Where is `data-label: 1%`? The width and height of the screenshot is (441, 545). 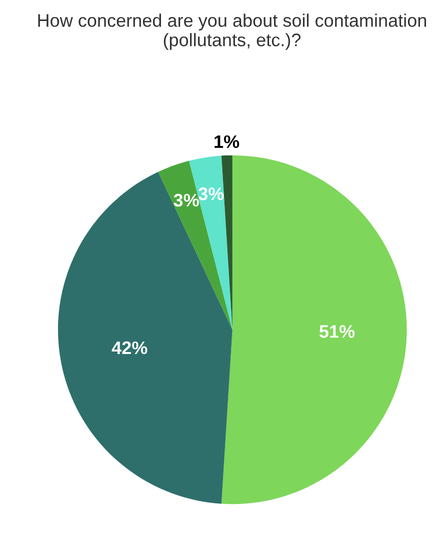
data-label: 1% is located at coordinates (227, 141).